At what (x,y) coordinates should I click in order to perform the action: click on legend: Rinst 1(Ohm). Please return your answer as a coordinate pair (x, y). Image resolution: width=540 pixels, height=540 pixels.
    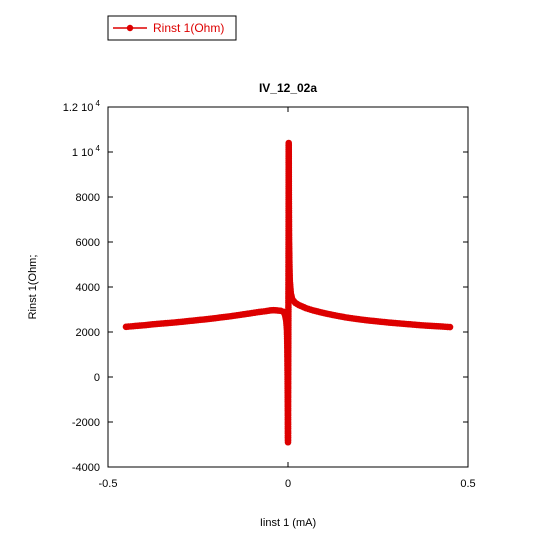
    Looking at the image, I should click on (172, 28).